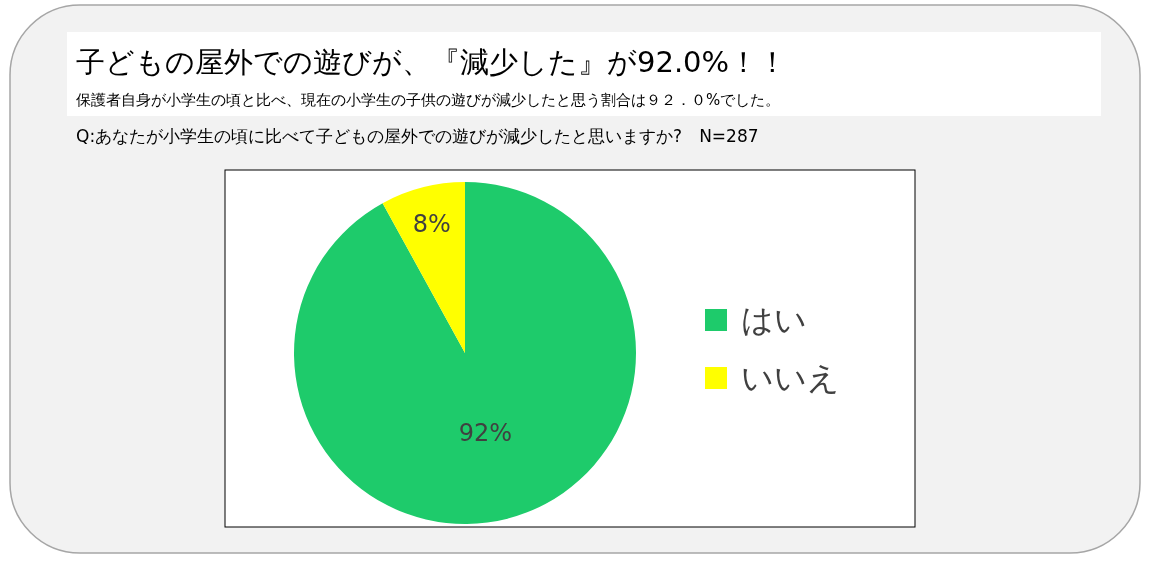  I want to click on legend-label: はい, so click(774, 320).